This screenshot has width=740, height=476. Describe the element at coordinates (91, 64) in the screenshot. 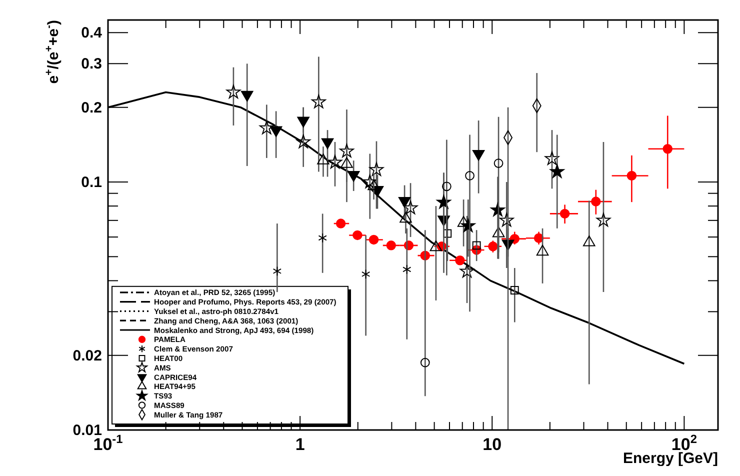

I see `y-tick-label: 0.3` at that location.